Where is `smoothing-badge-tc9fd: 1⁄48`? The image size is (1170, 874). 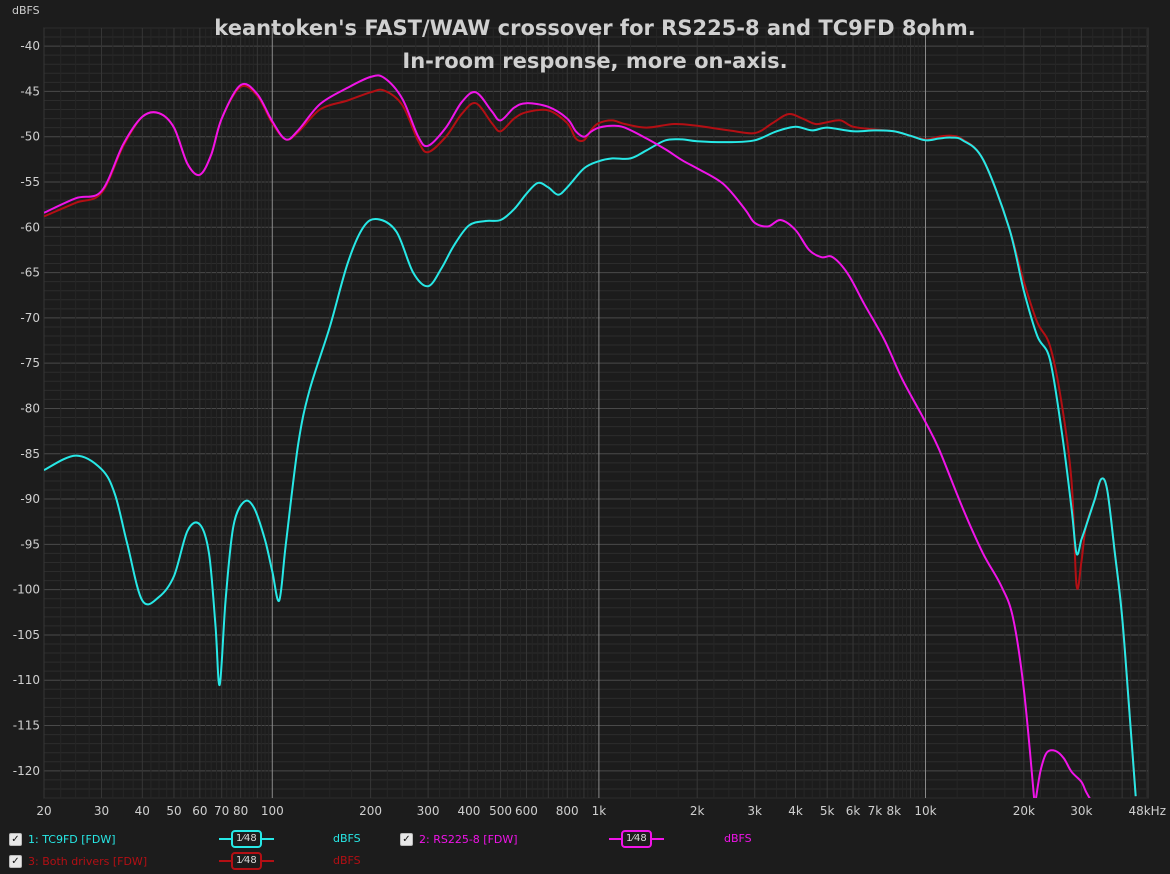
smoothing-badge-tc9fd: 1⁄48 is located at coordinates (246, 839).